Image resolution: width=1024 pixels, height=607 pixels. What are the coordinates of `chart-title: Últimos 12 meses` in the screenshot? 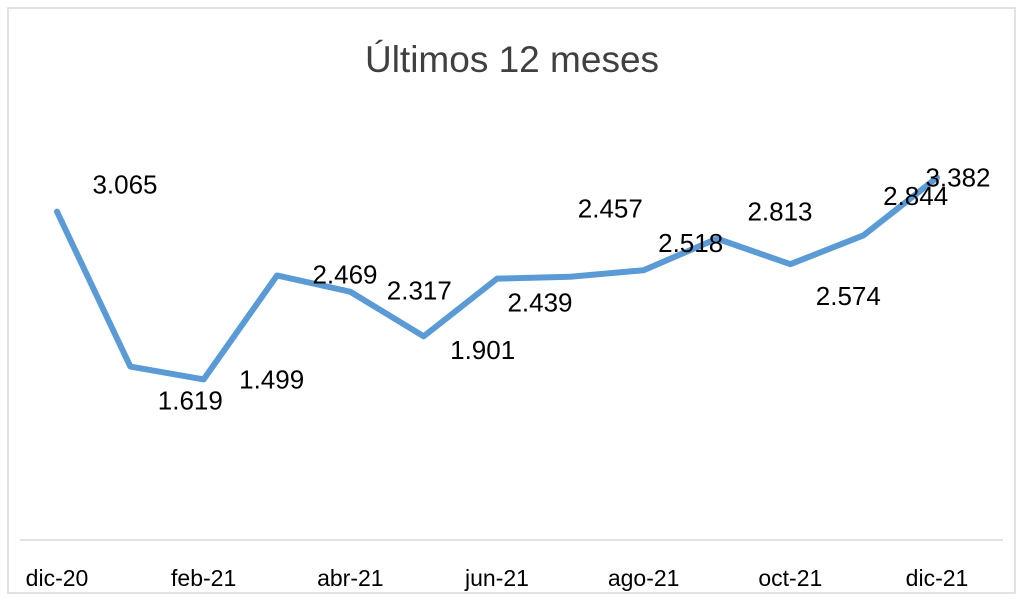 It's located at (512, 59).